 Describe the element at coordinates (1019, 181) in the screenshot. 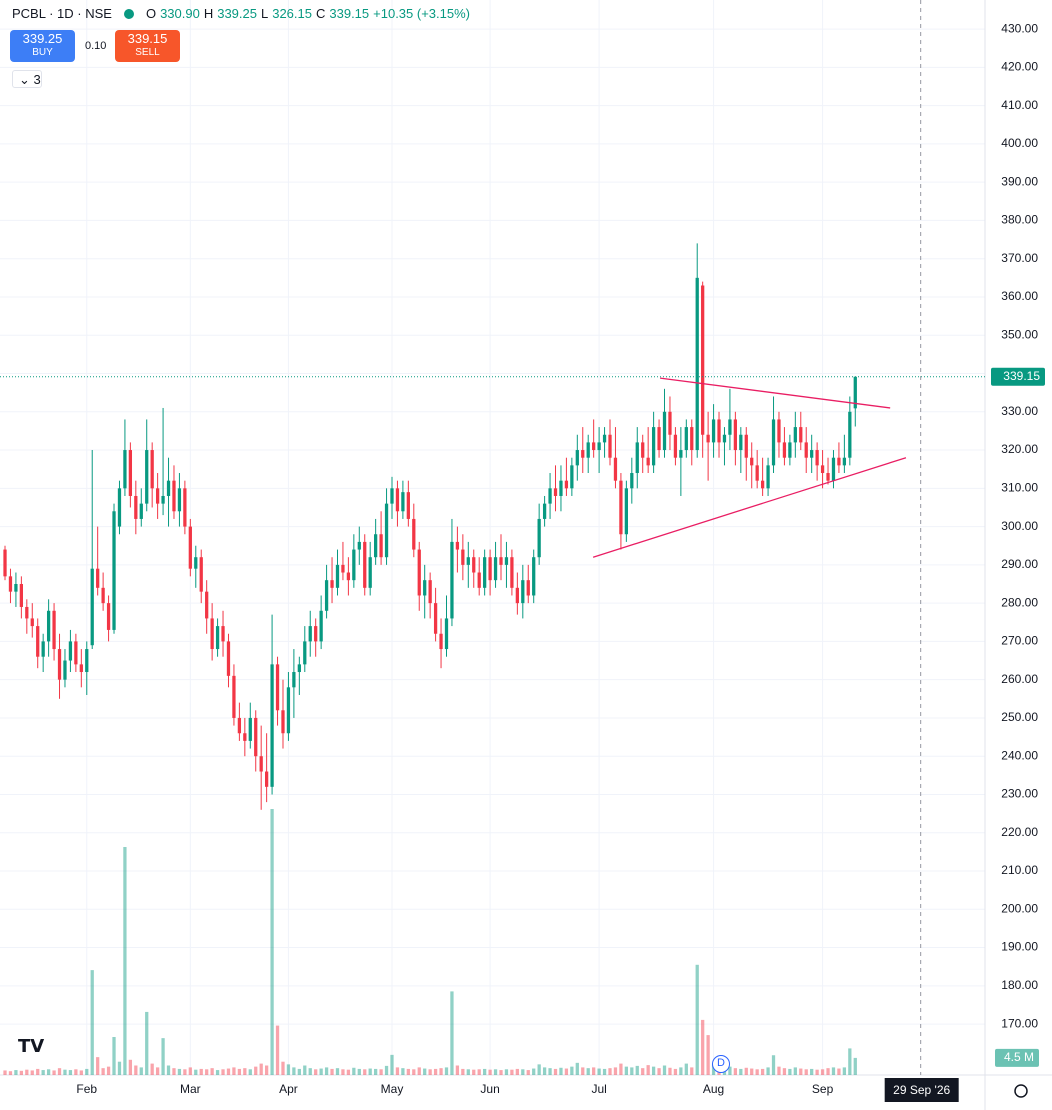

I see `y-tick-label: 390.00` at that location.